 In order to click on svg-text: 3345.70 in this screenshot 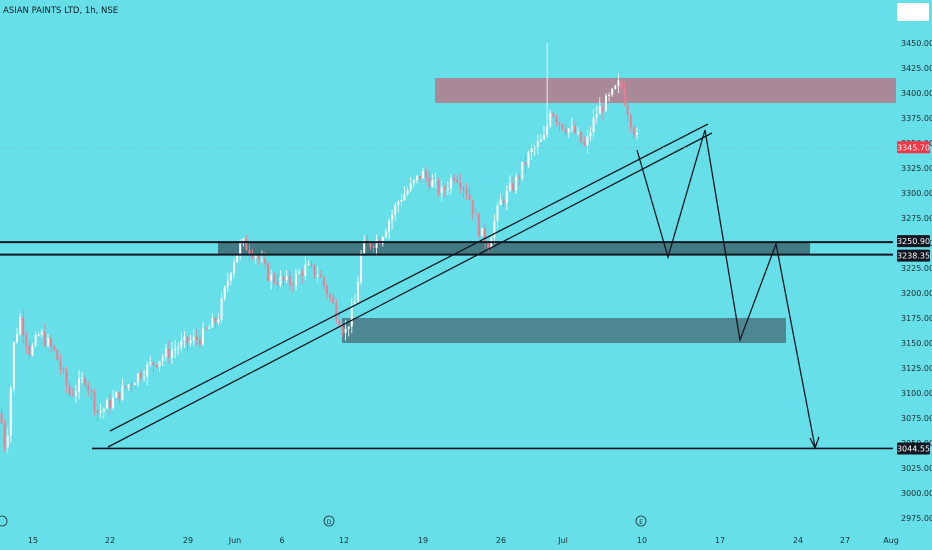, I will do `click(913, 147)`.